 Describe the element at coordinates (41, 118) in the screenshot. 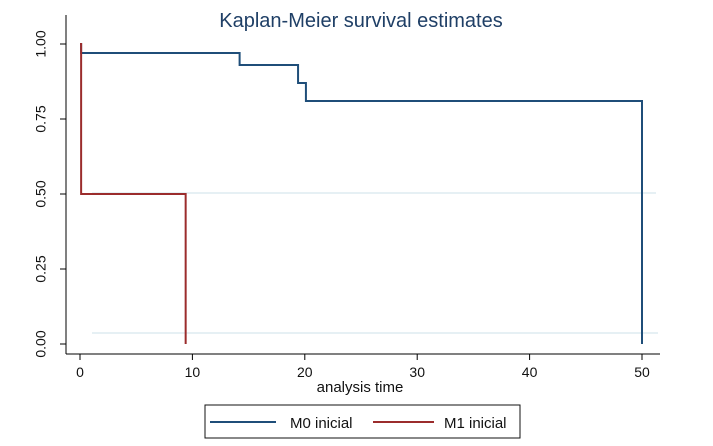

I see `y-tick-label: 0.75` at that location.